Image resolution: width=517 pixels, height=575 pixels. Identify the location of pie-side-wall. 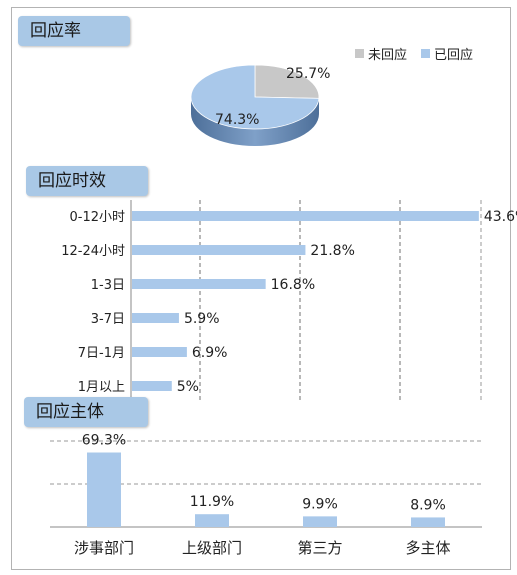
(255, 121).